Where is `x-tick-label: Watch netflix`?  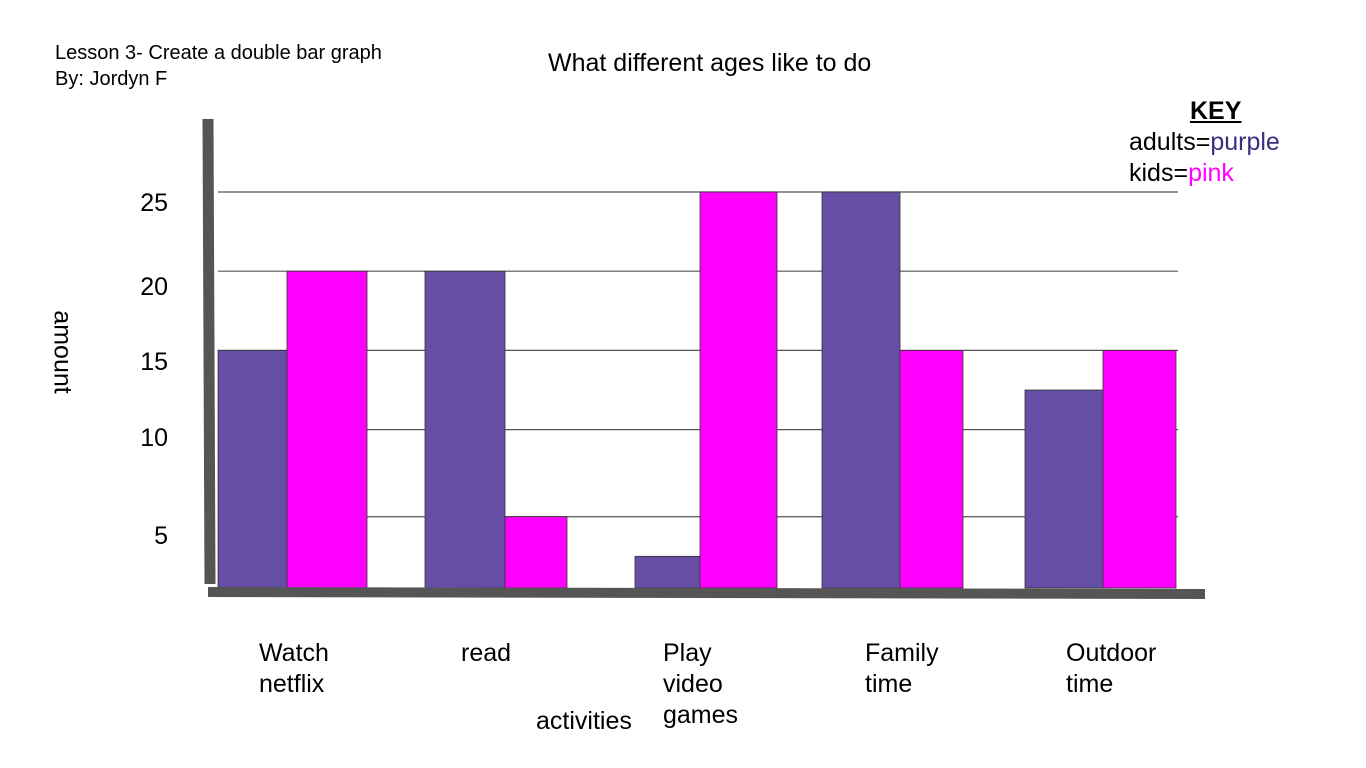
x-tick-label: Watch netflix is located at coordinates (294, 668).